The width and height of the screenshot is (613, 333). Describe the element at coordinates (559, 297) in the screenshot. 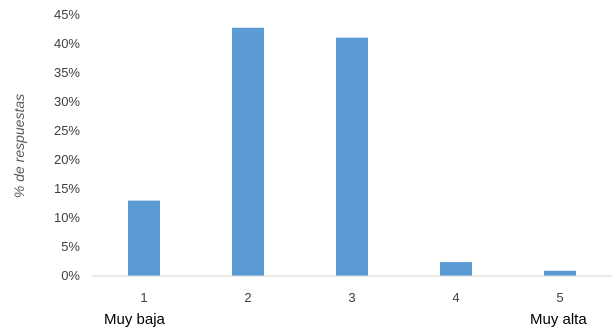

I see `x-tick-label: 5` at that location.